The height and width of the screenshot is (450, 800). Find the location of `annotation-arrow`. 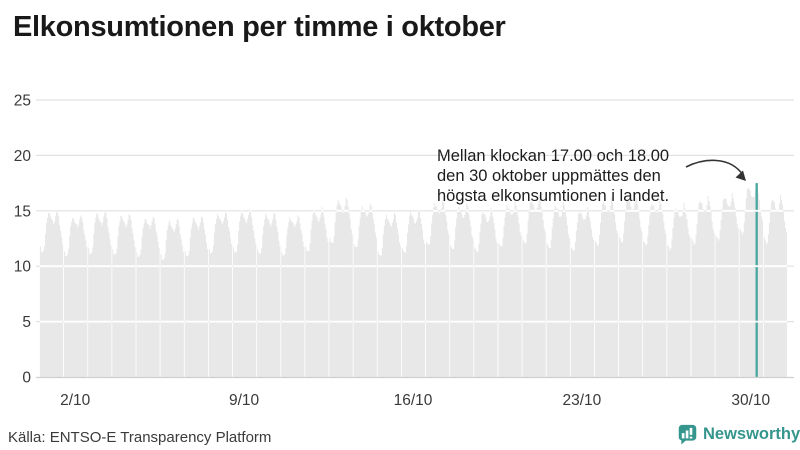

annotation-arrow is located at coordinates (715, 170).